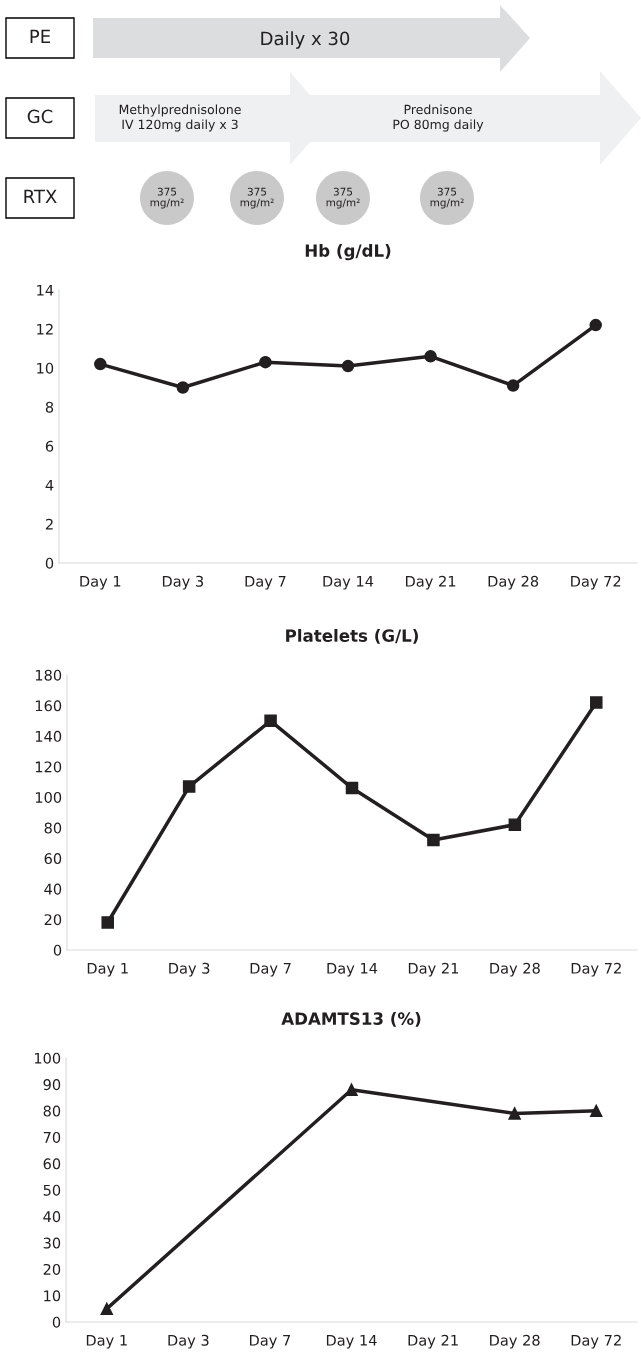 The image size is (641, 1363). What do you see at coordinates (352, 636) in the screenshot?
I see `chart-title: Platelets (G/L)` at bounding box center [352, 636].